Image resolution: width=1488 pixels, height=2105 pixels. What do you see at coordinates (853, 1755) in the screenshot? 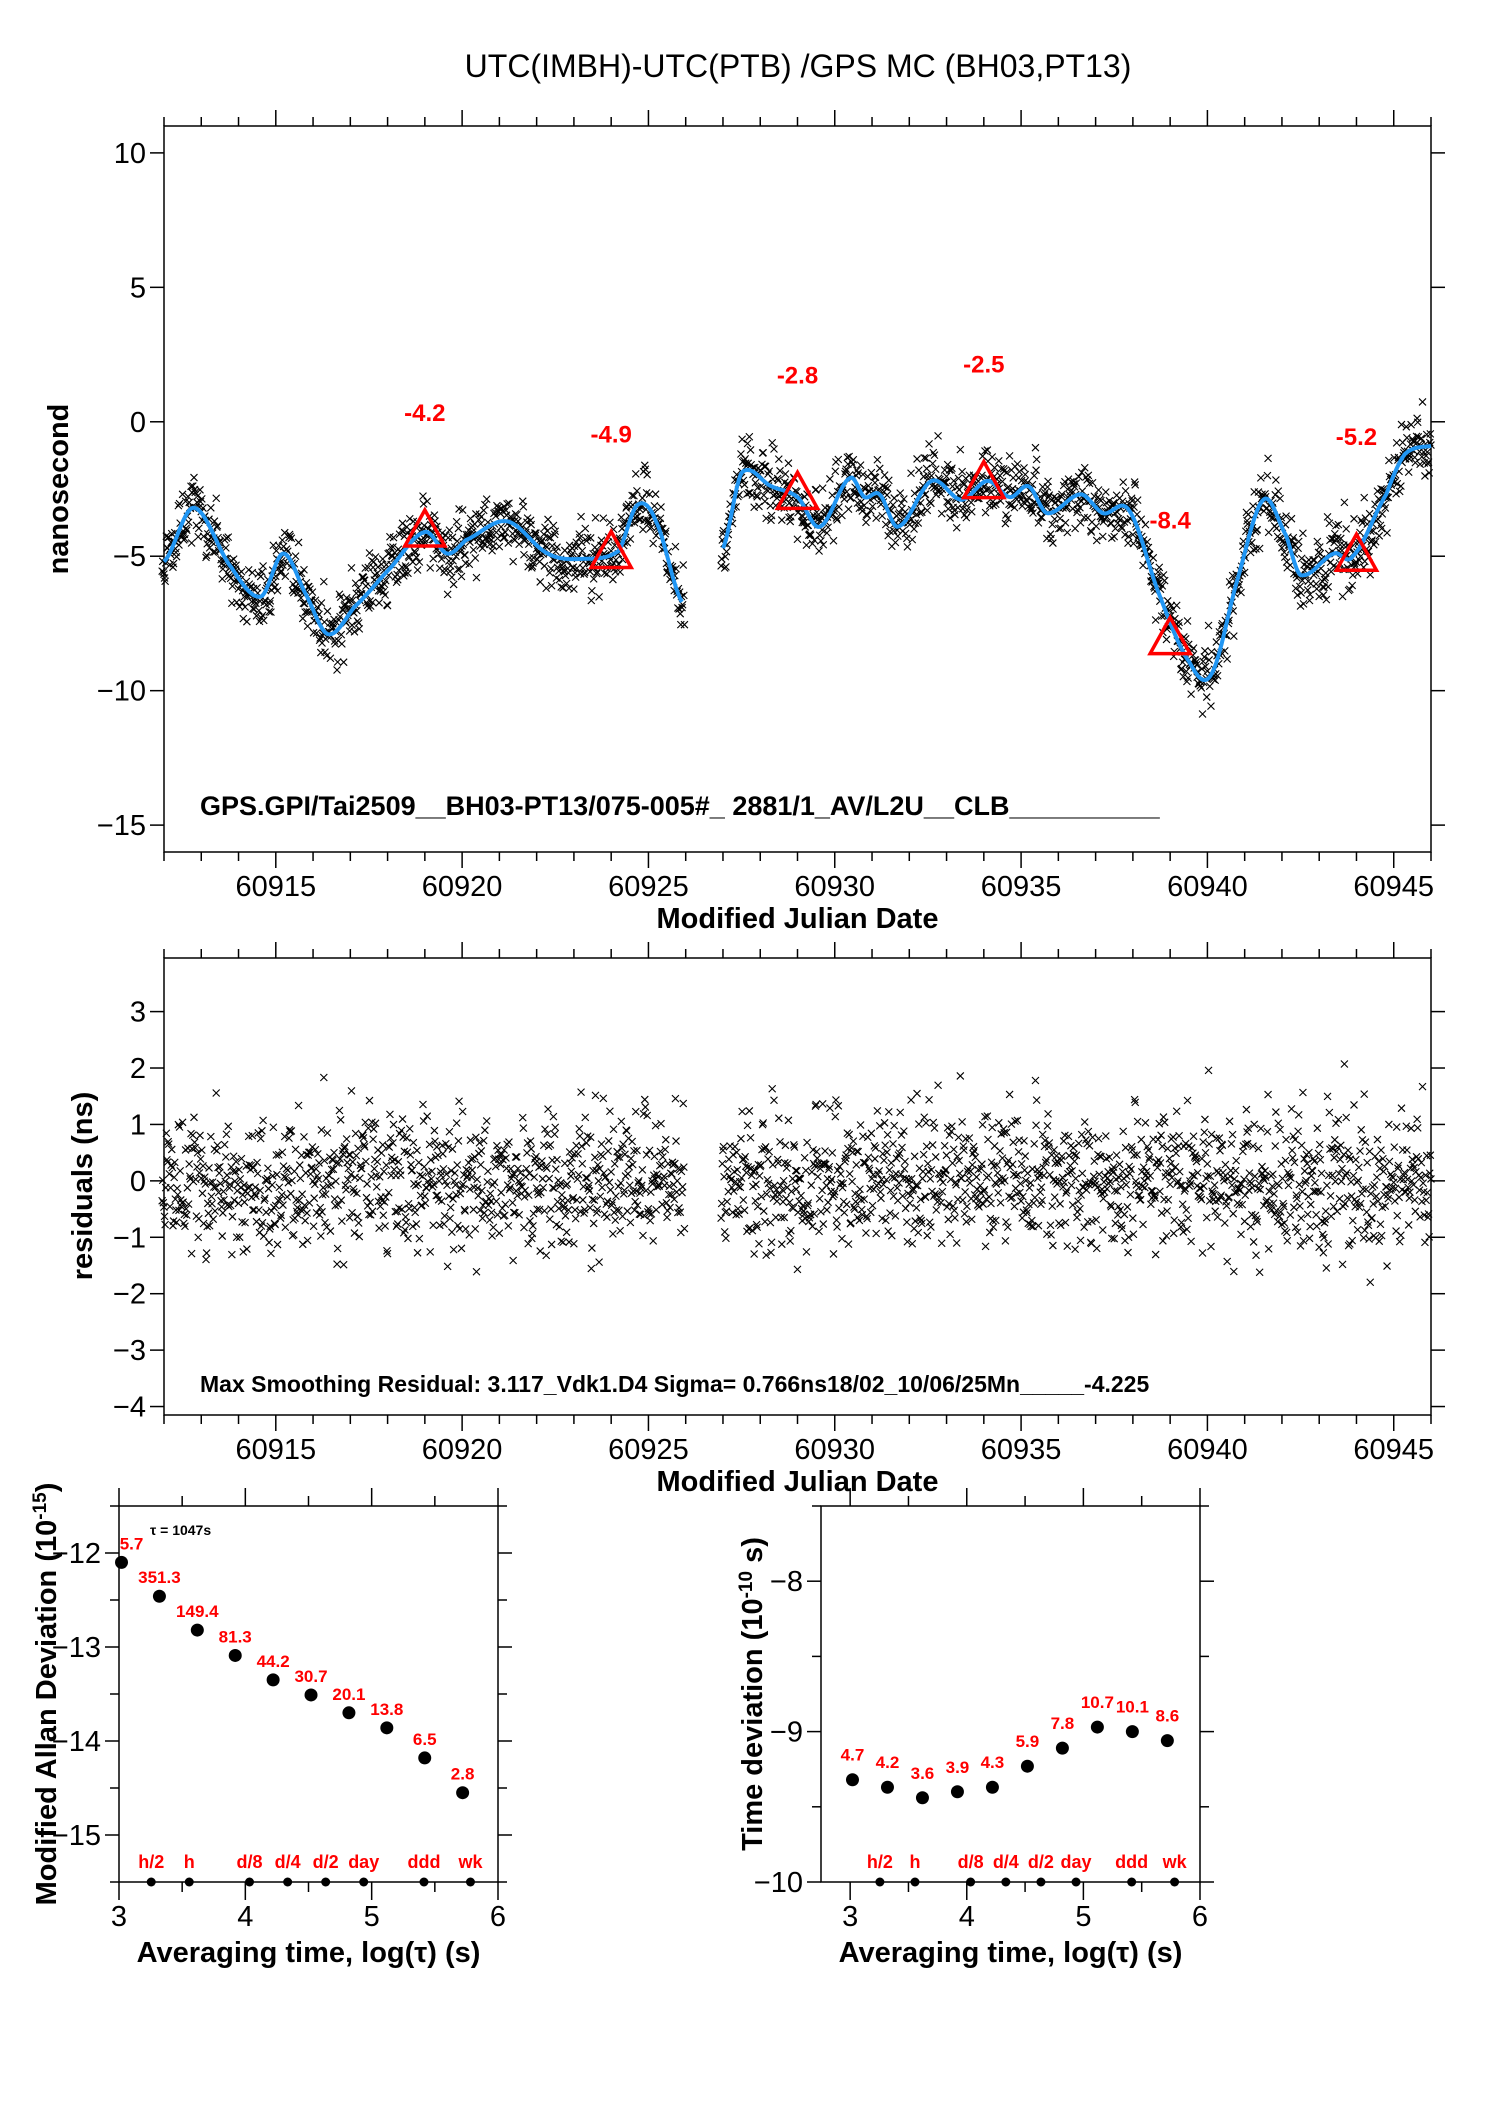
I see `point-label: 4.7` at bounding box center [853, 1755].